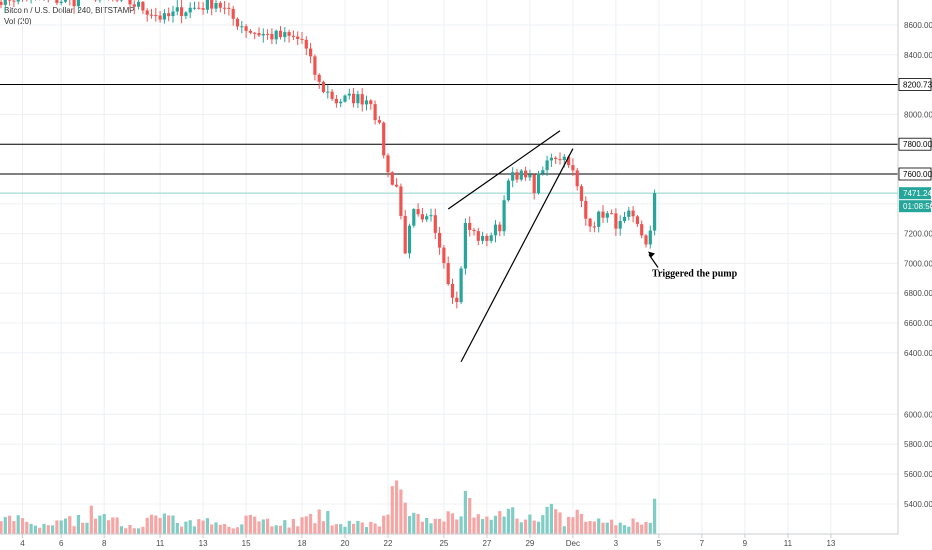  What do you see at coordinates (22, 543) in the screenshot?
I see `time-tick-label: 4` at bounding box center [22, 543].